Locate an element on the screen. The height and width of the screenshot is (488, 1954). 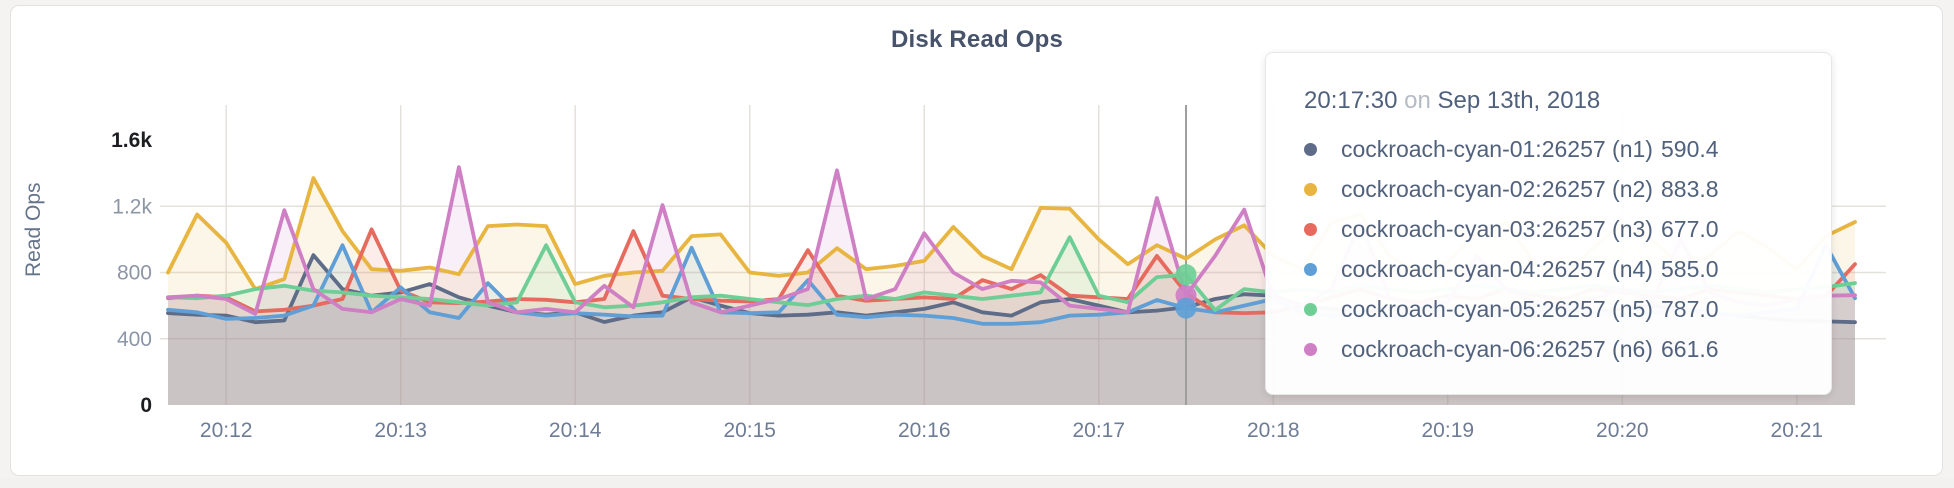
x-tick-label: 20:12 is located at coordinates (226, 430).